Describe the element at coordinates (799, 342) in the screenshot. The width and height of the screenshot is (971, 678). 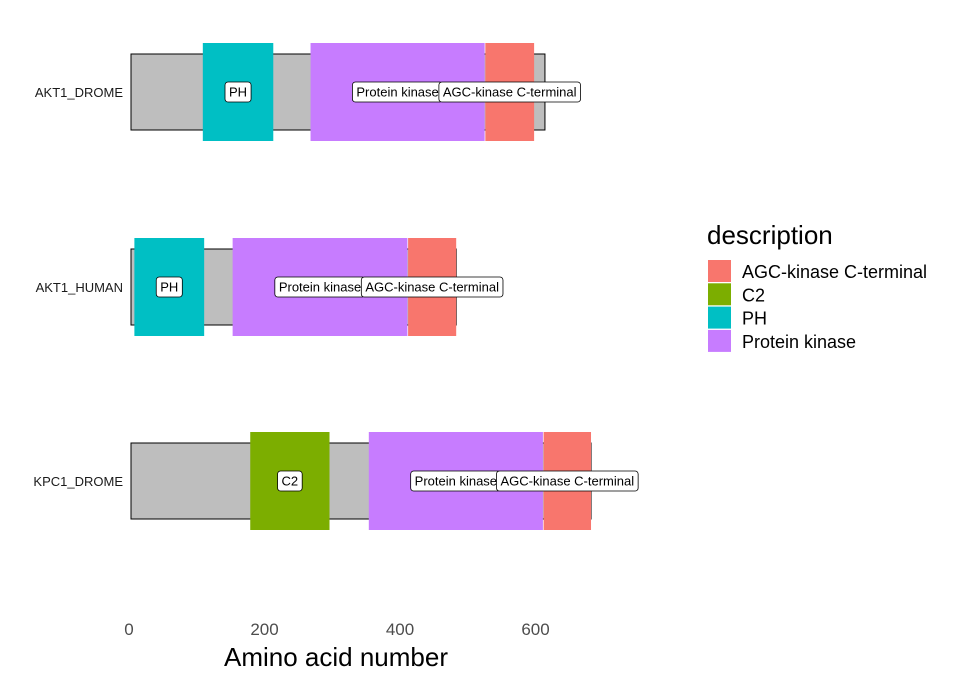
I see `legend-label: Protein kinase` at that location.